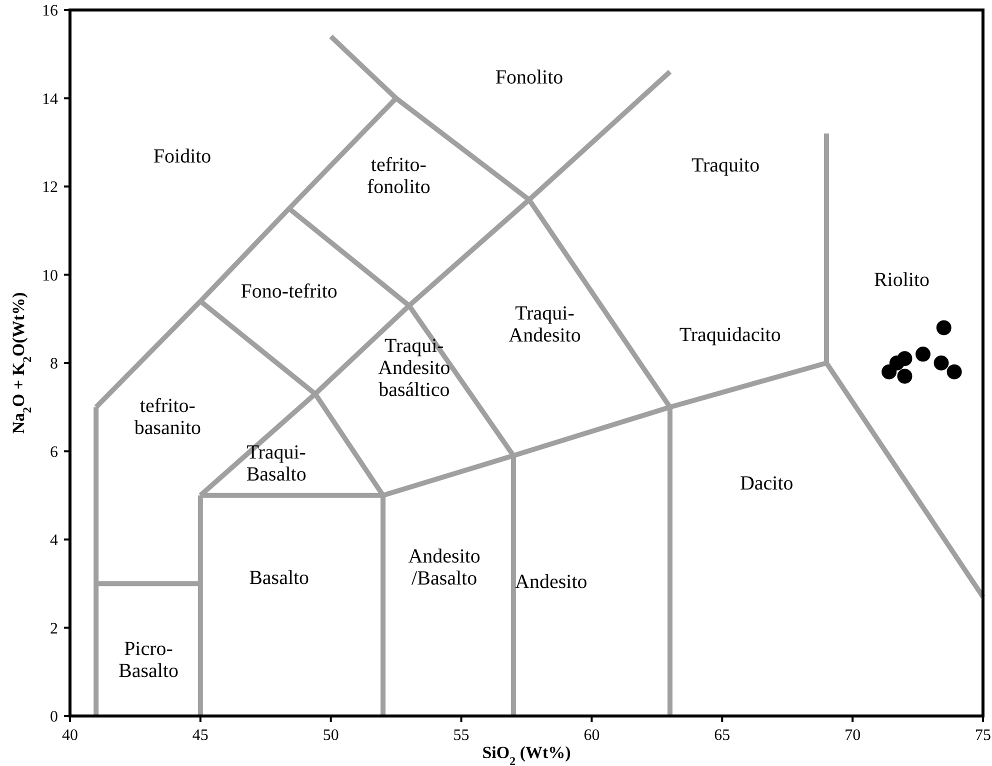  What do you see at coordinates (50, 275) in the screenshot?
I see `y-tick-label: 10` at bounding box center [50, 275].